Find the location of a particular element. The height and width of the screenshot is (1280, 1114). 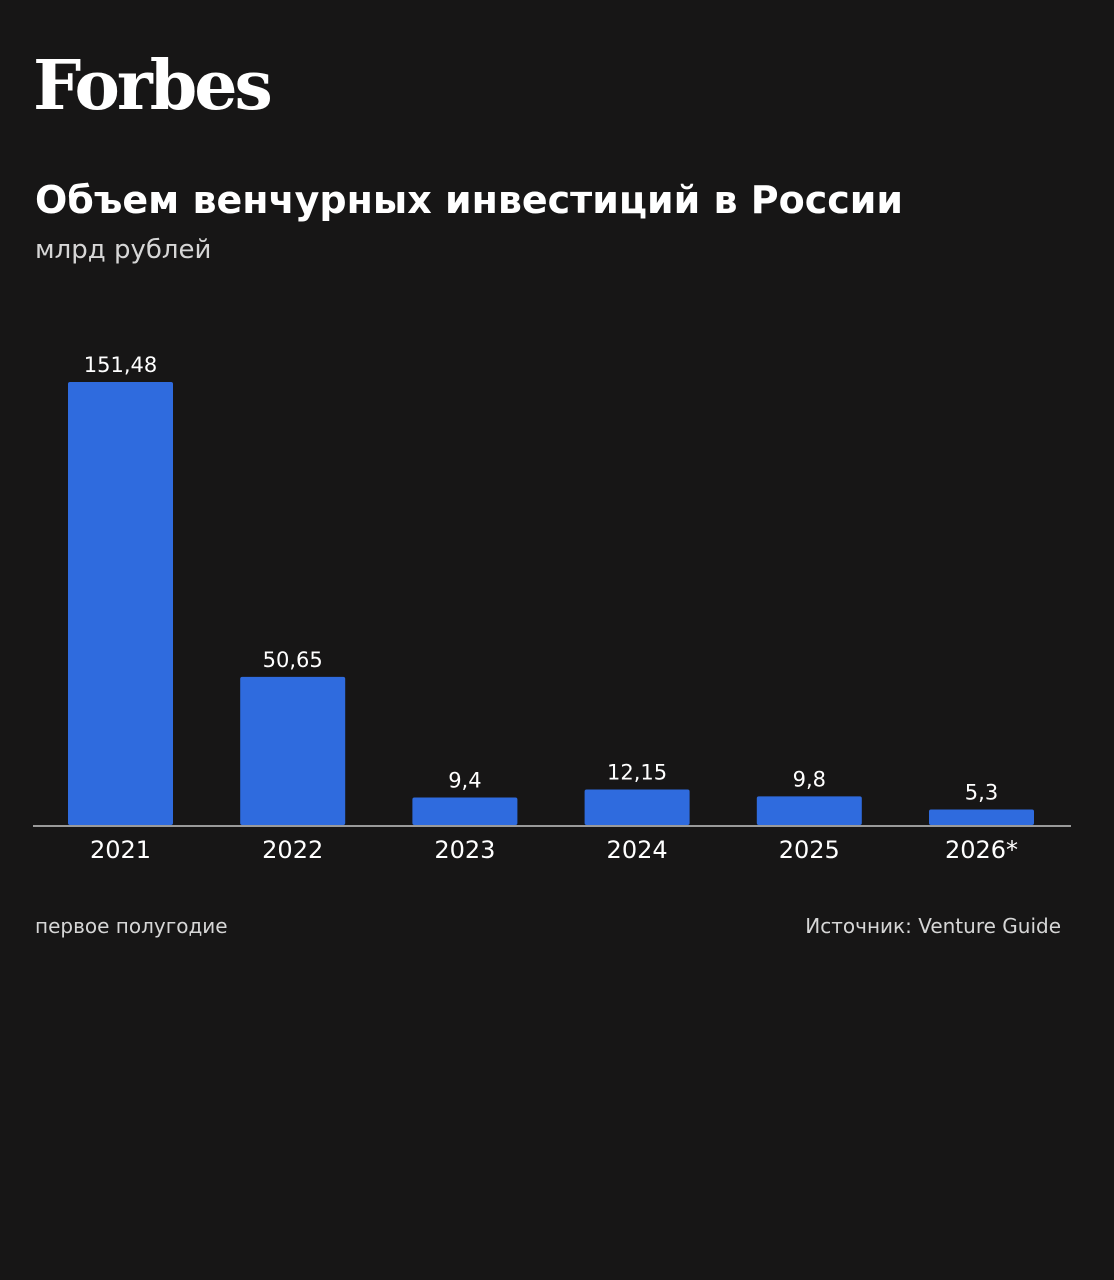

x-tick-2026*: 2026* is located at coordinates (981, 850).